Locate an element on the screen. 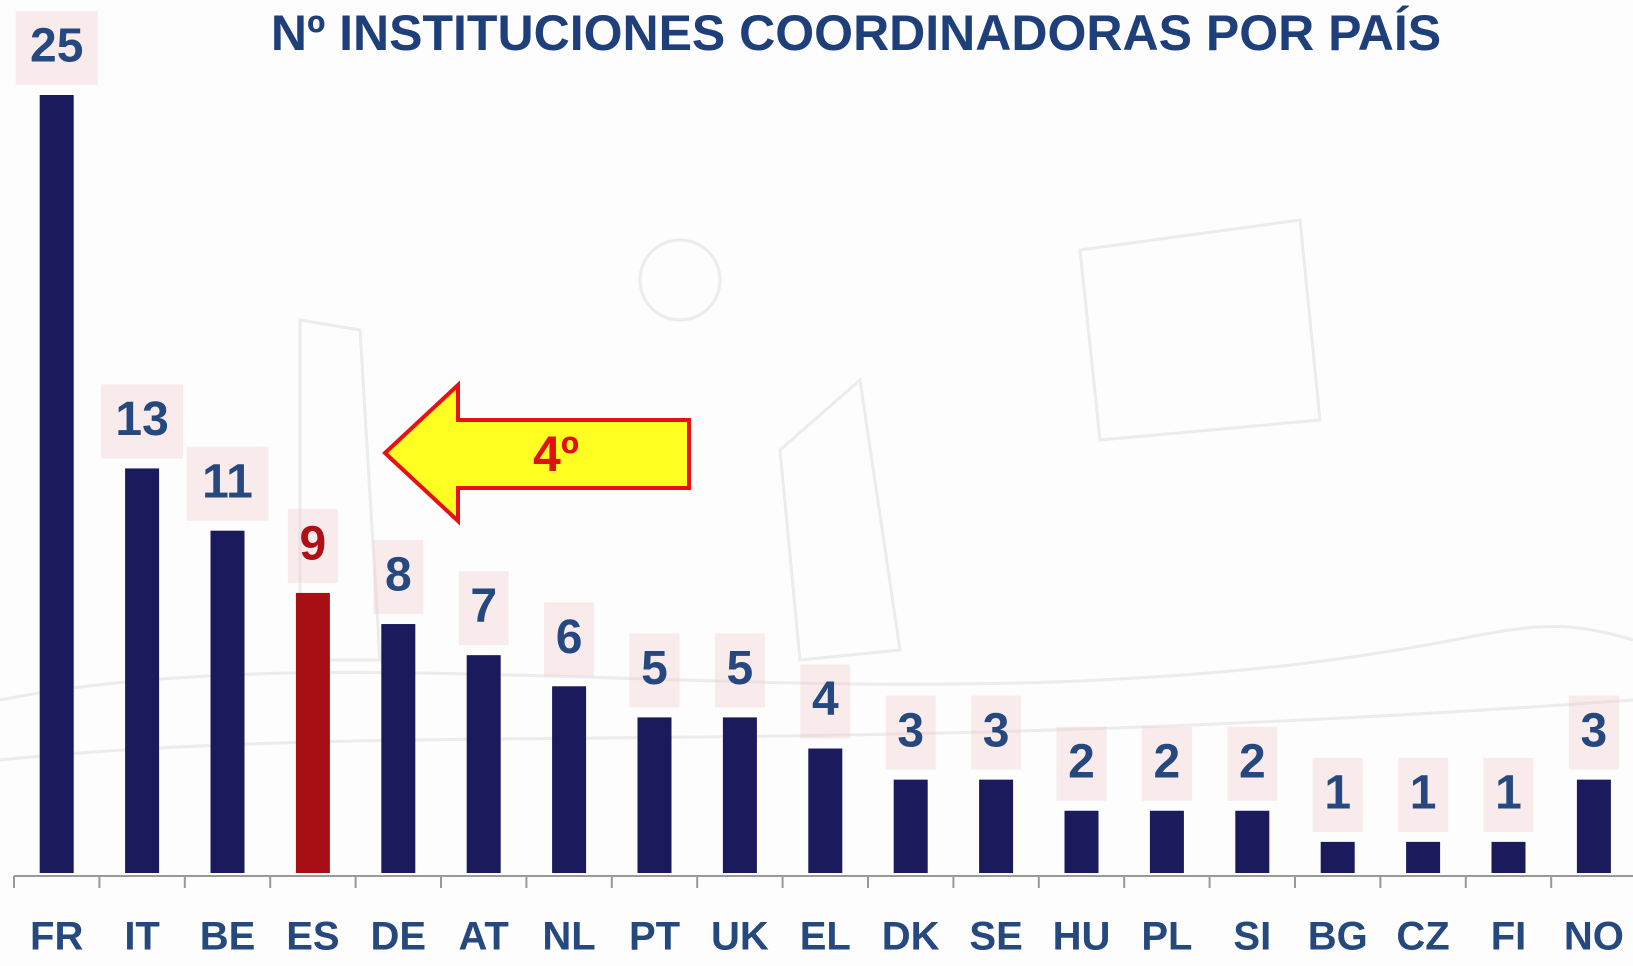 This screenshot has height=966, width=1633. x-tick-label: BE is located at coordinates (228, 937).